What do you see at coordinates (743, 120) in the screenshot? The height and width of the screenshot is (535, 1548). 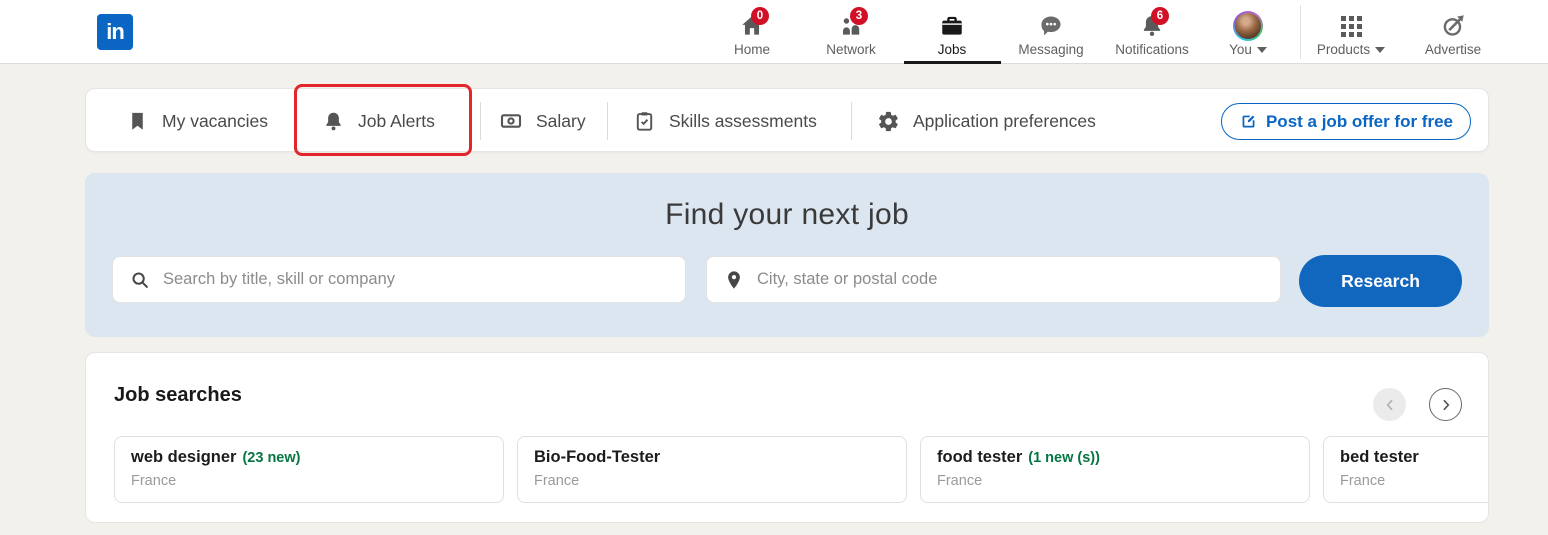 I see `toolbar-label: Skills assessments` at bounding box center [743, 120].